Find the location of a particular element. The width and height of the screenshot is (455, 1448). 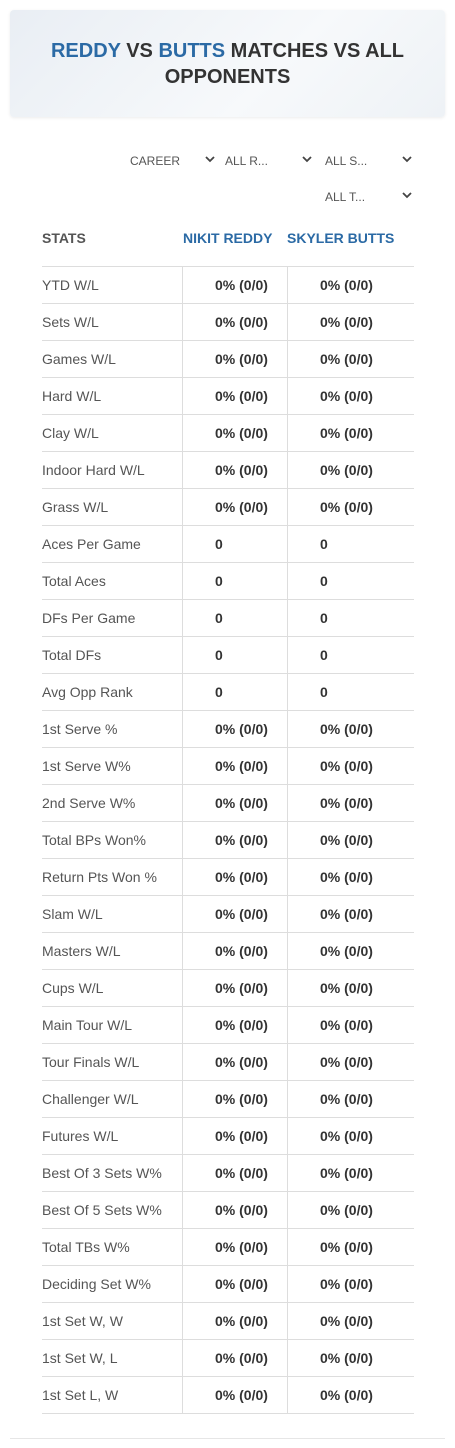

stat-label: DFs Per Game is located at coordinates (89, 618).